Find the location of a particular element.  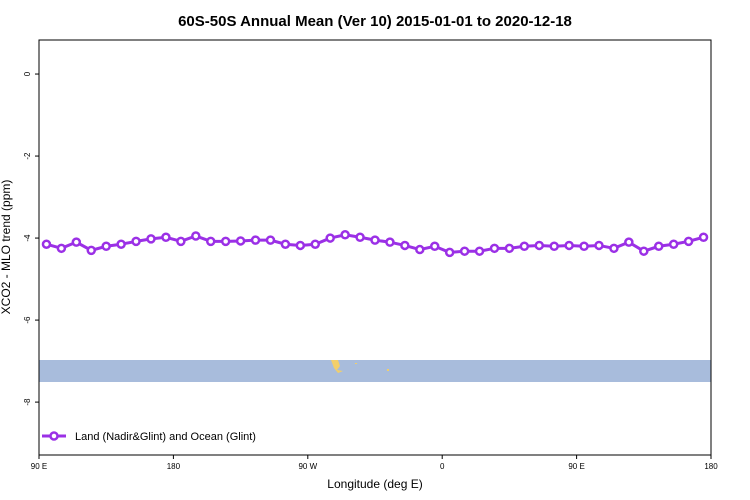

x-axis-label: Longitude (deg E) is located at coordinates (374, 484).